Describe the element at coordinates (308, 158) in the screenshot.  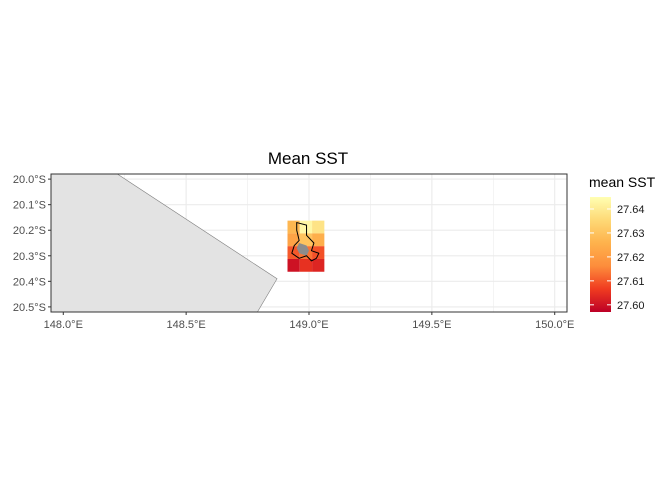
I see `chart-title: Mean SST` at that location.